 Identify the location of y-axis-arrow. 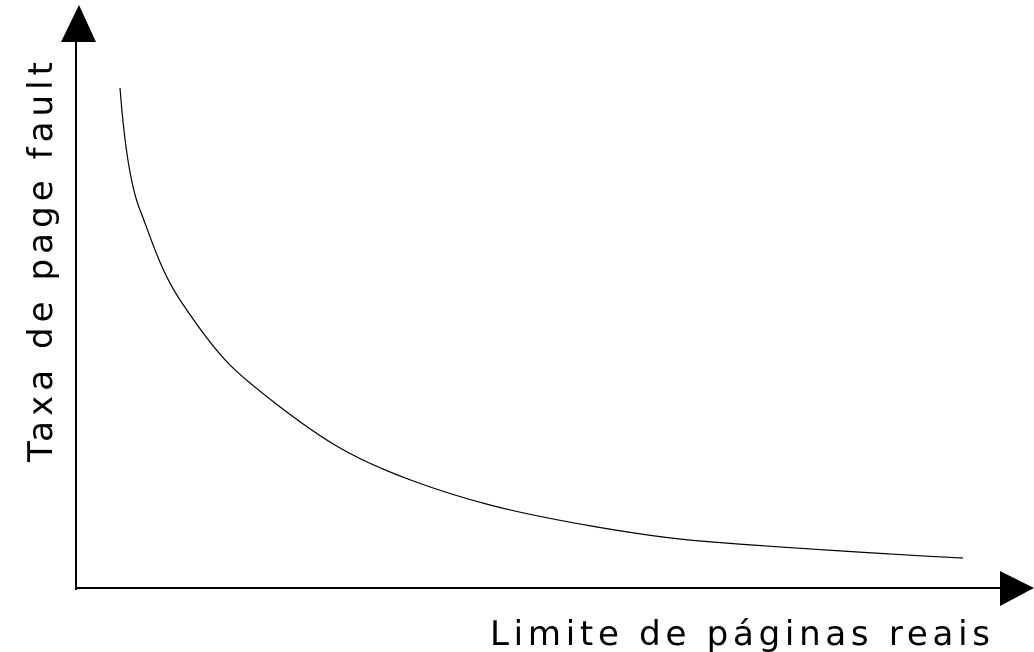
(78, 23).